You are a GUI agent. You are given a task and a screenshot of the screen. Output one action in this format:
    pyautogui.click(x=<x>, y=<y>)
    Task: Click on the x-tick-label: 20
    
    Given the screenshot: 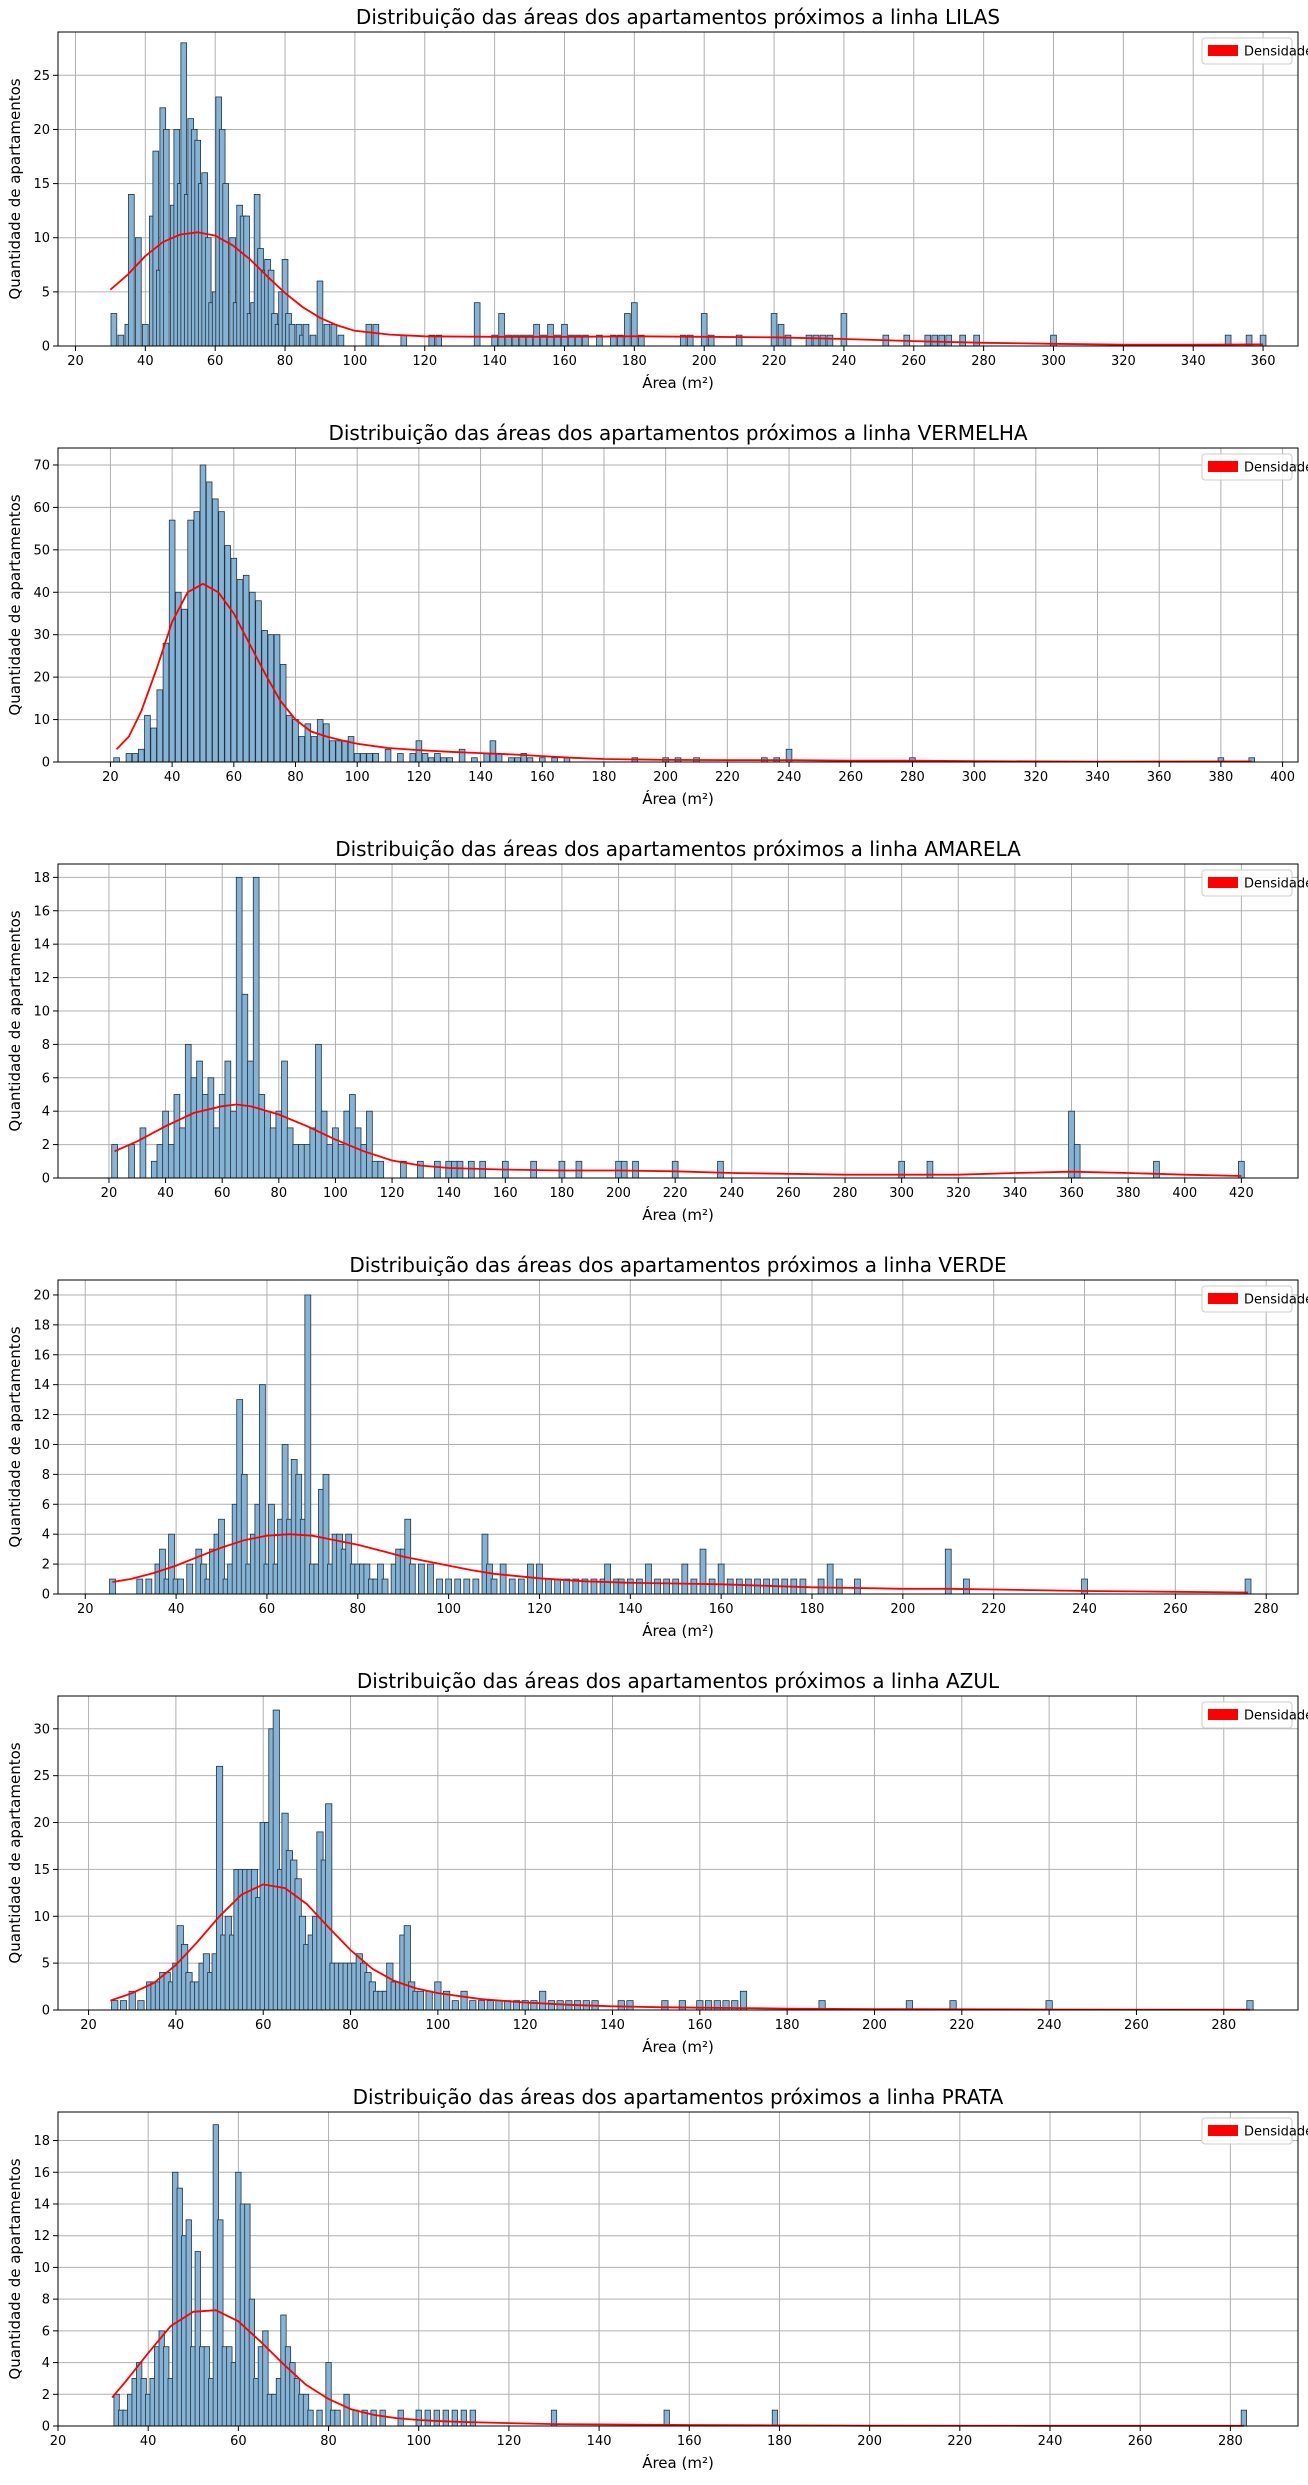 What is the action you would take?
    pyautogui.click(x=85, y=1609)
    